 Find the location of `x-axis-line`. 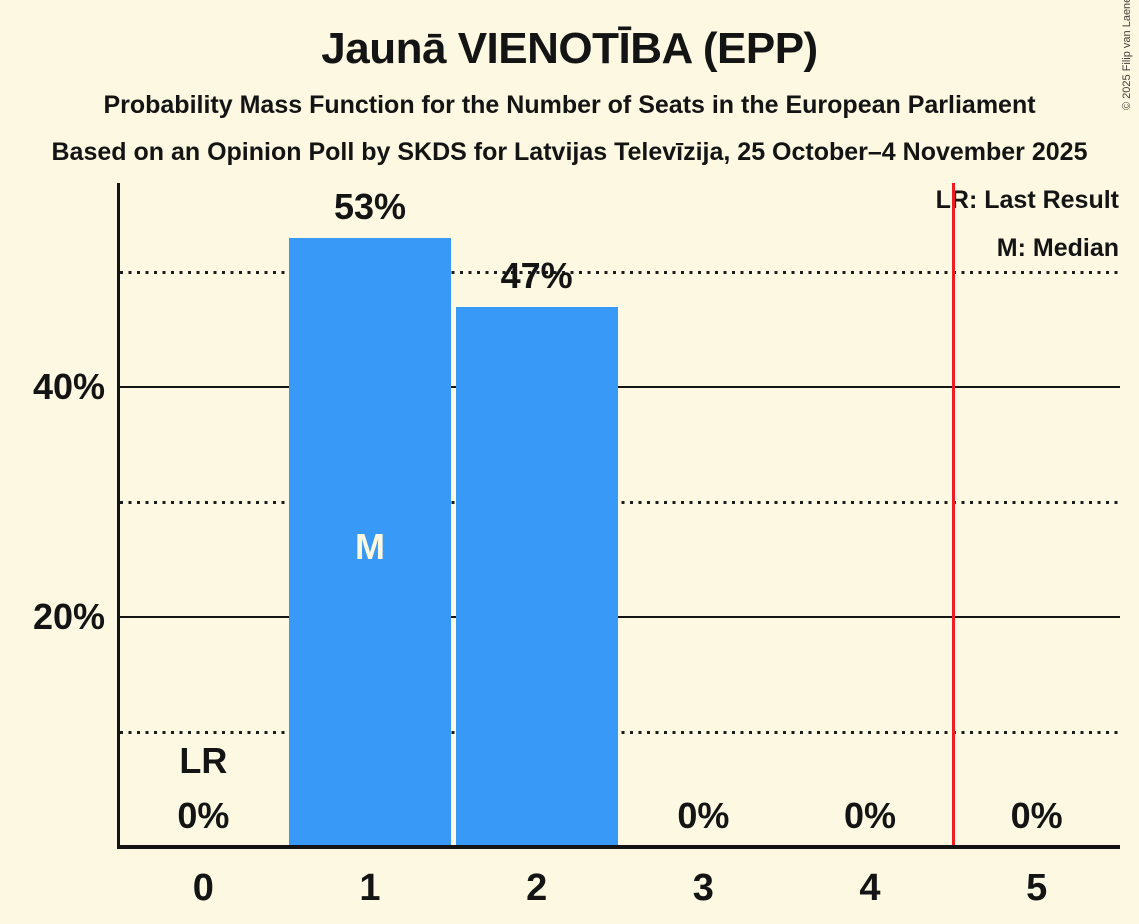

x-axis-line is located at coordinates (618, 847).